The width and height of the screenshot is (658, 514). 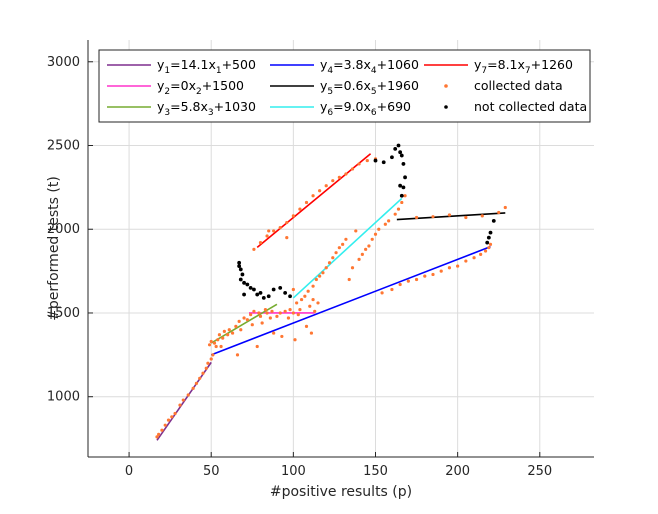 What do you see at coordinates (324, 106) in the screenshot?
I see `legend-text-part: y` at bounding box center [324, 106].